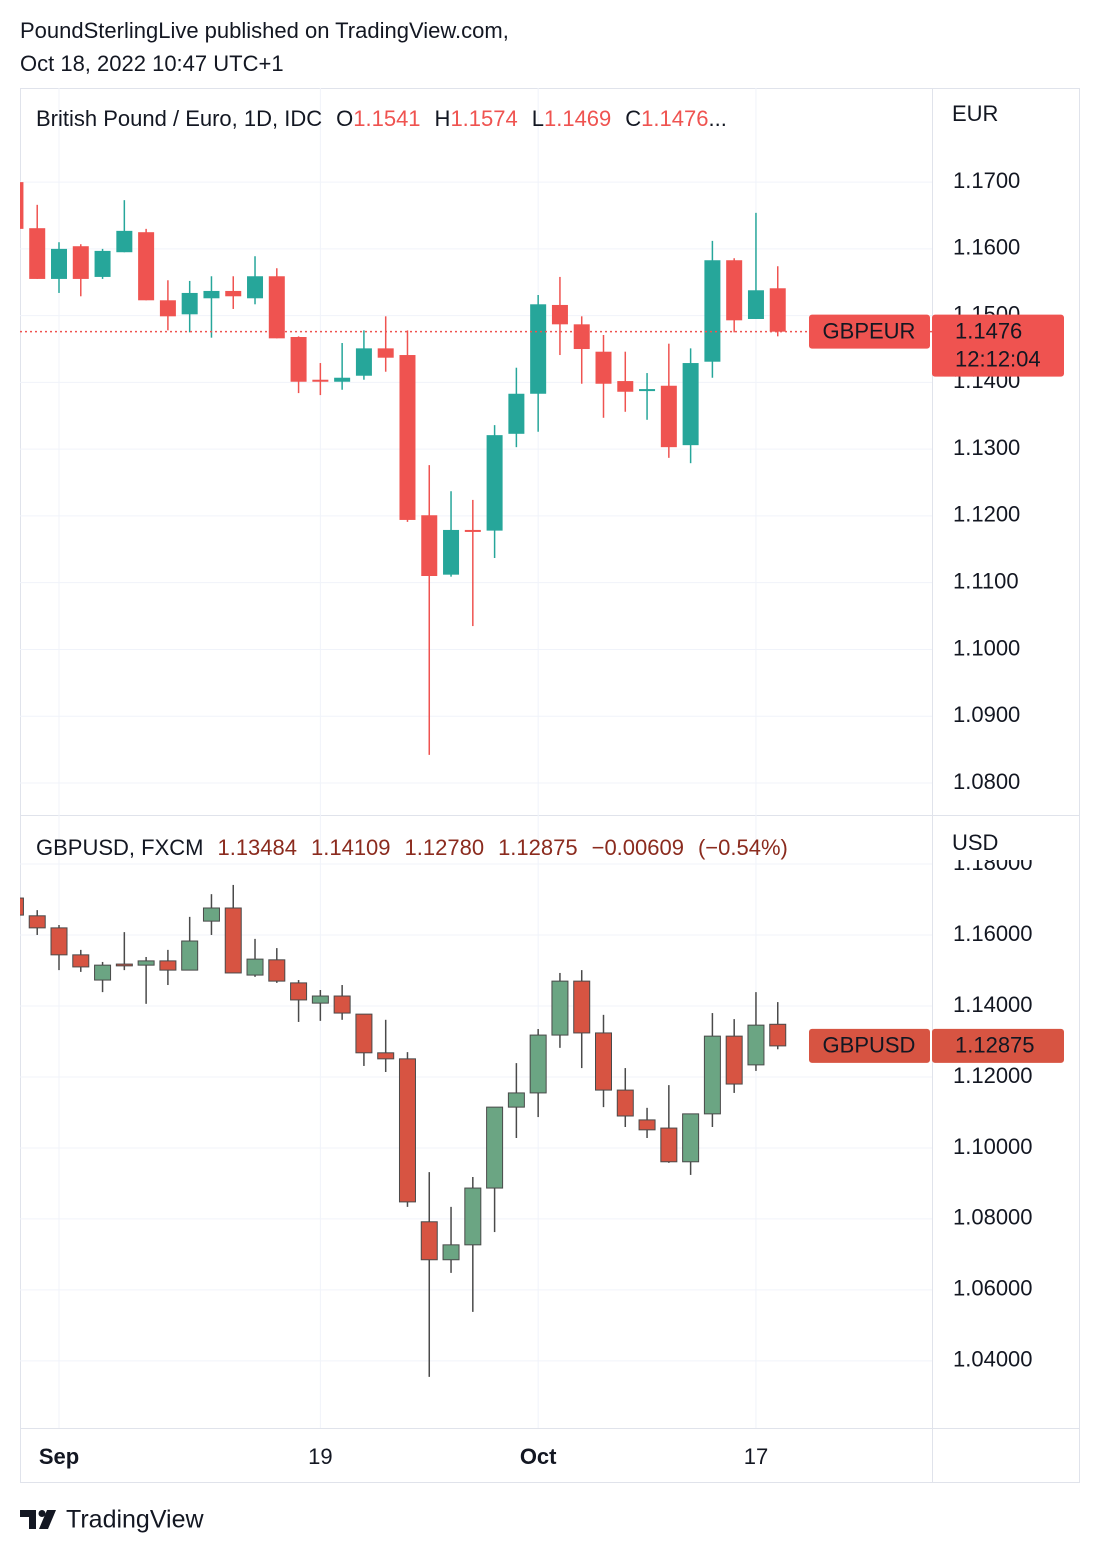 The image size is (1100, 1554). I want to click on x-tick-label: Sep, so click(59, 1456).